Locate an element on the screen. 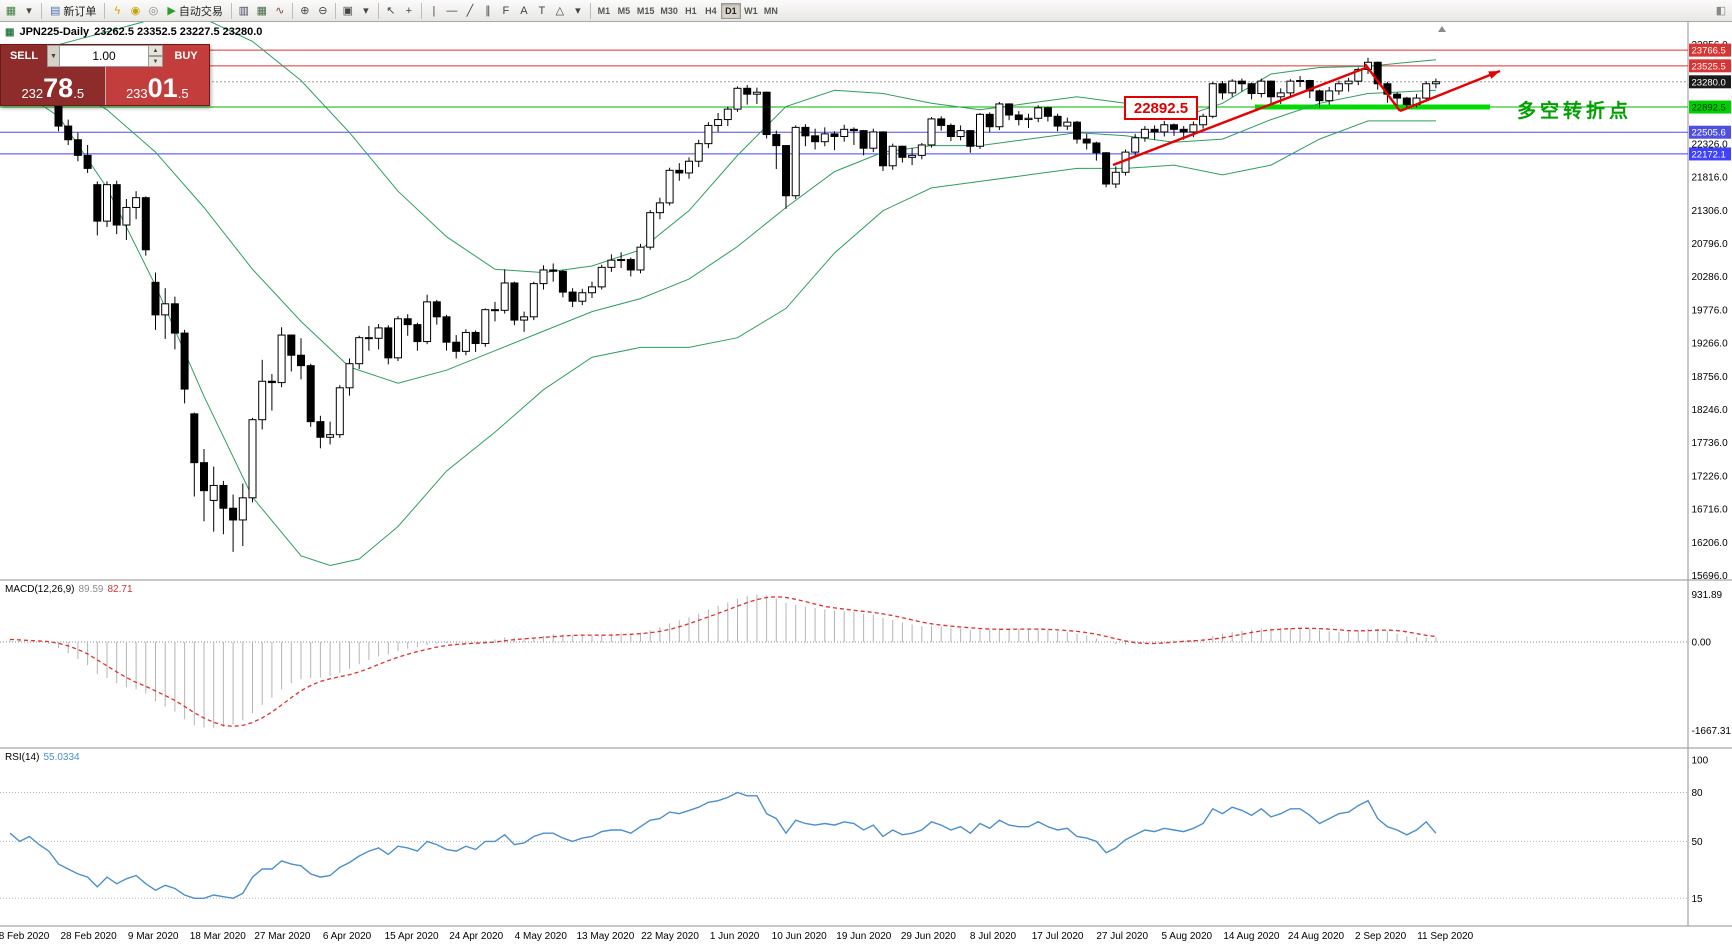 The image size is (1732, 944). tile-windows-icon: ▣ is located at coordinates (348, 11).